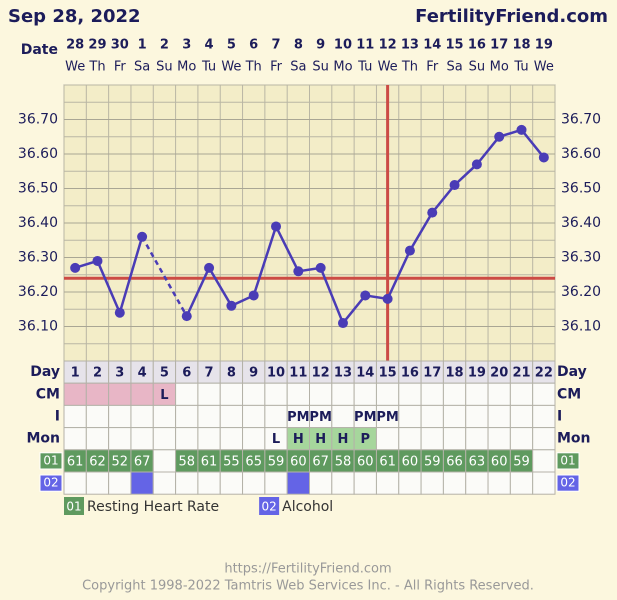 This screenshot has height=600, width=617. I want to click on y-tick-label: 36.40, so click(38, 223).